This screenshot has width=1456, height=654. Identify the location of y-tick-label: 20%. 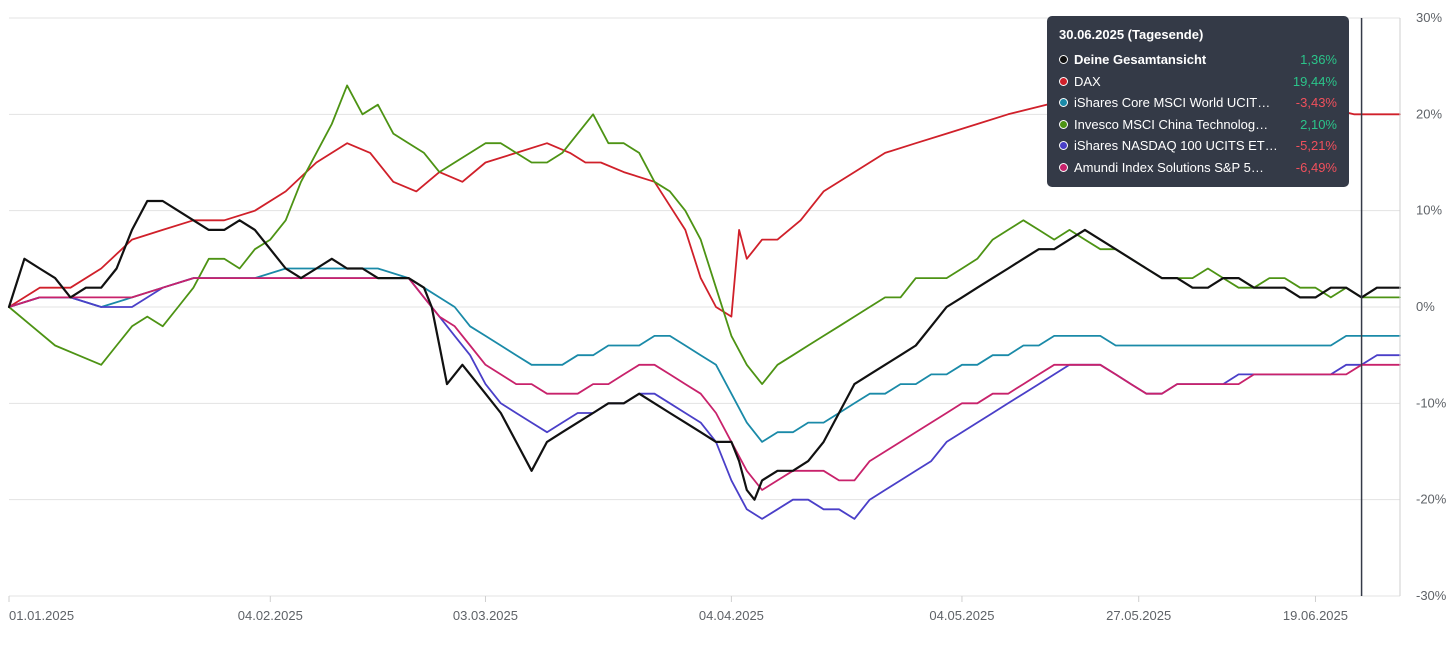
(1429, 113).